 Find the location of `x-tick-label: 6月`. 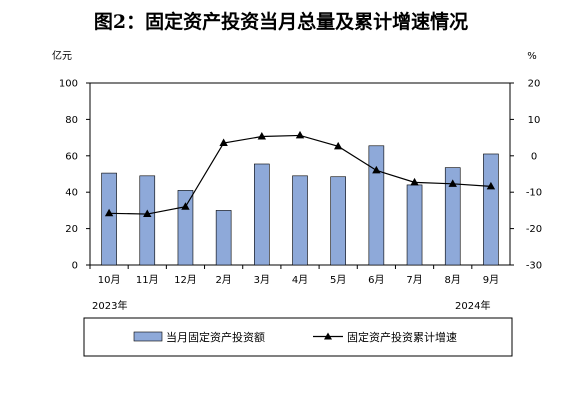

x-tick-label: 6月 is located at coordinates (376, 280).